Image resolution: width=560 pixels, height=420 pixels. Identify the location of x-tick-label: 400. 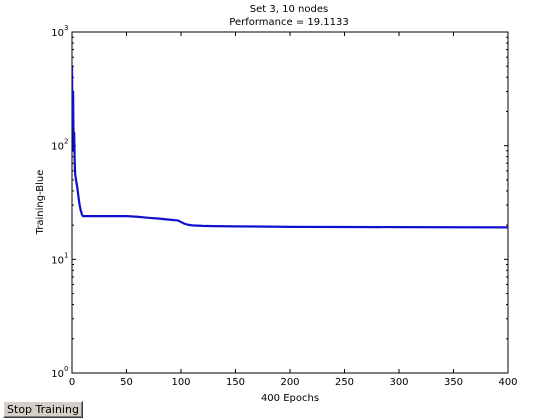
(507, 382).